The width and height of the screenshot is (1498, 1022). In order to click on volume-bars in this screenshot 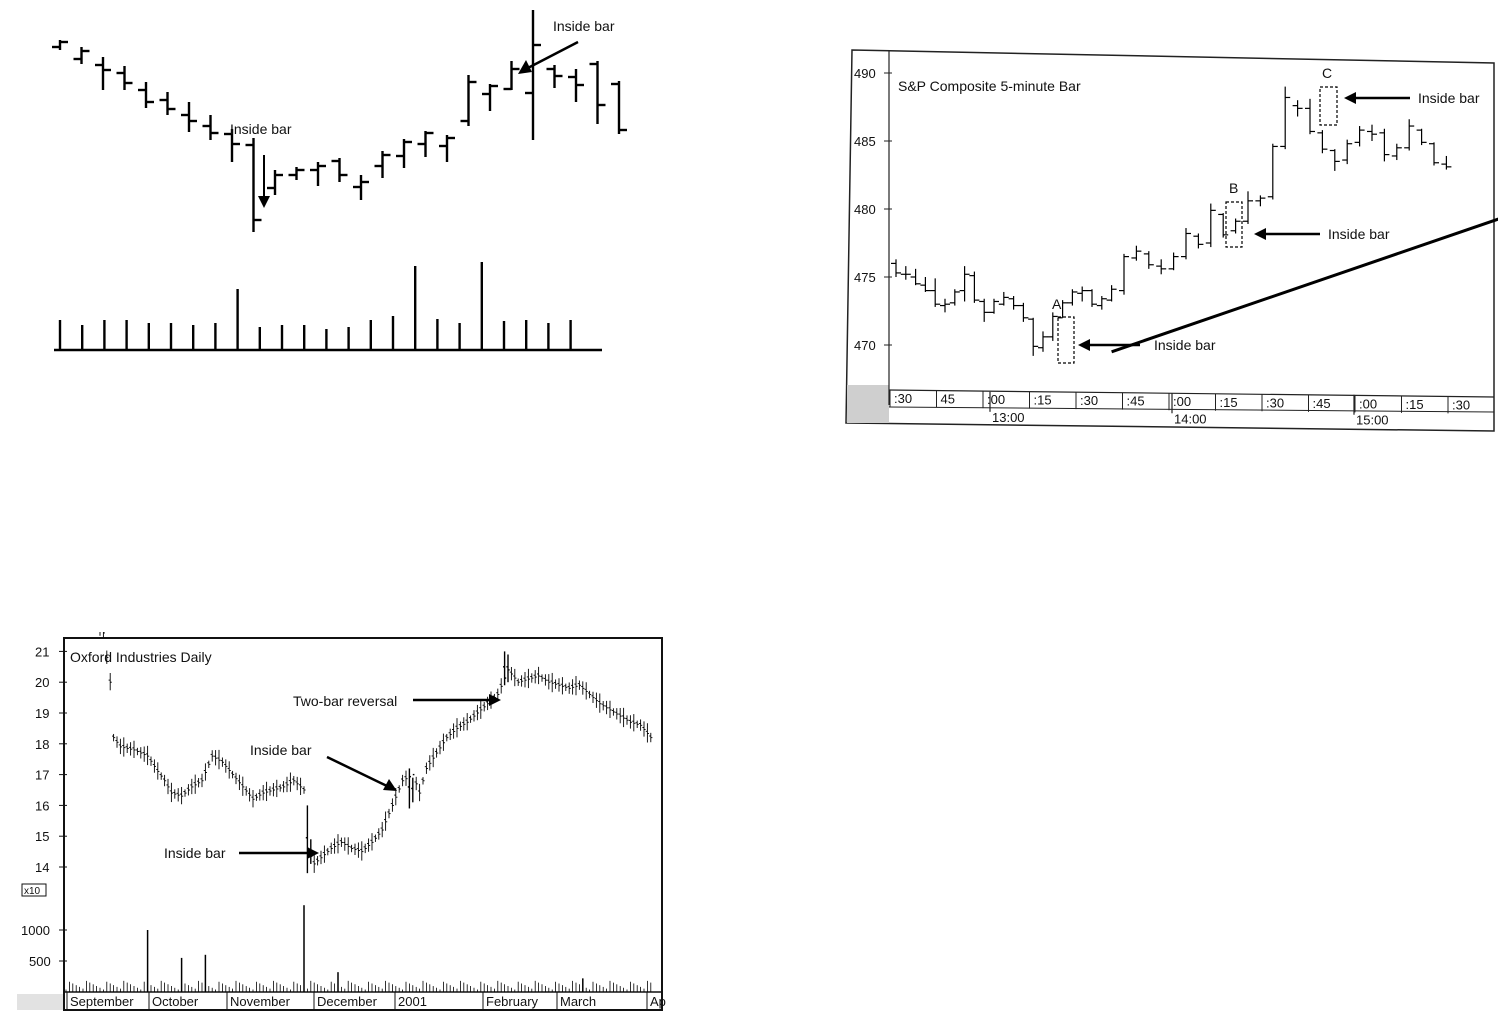, I will do `click(315, 306)`.